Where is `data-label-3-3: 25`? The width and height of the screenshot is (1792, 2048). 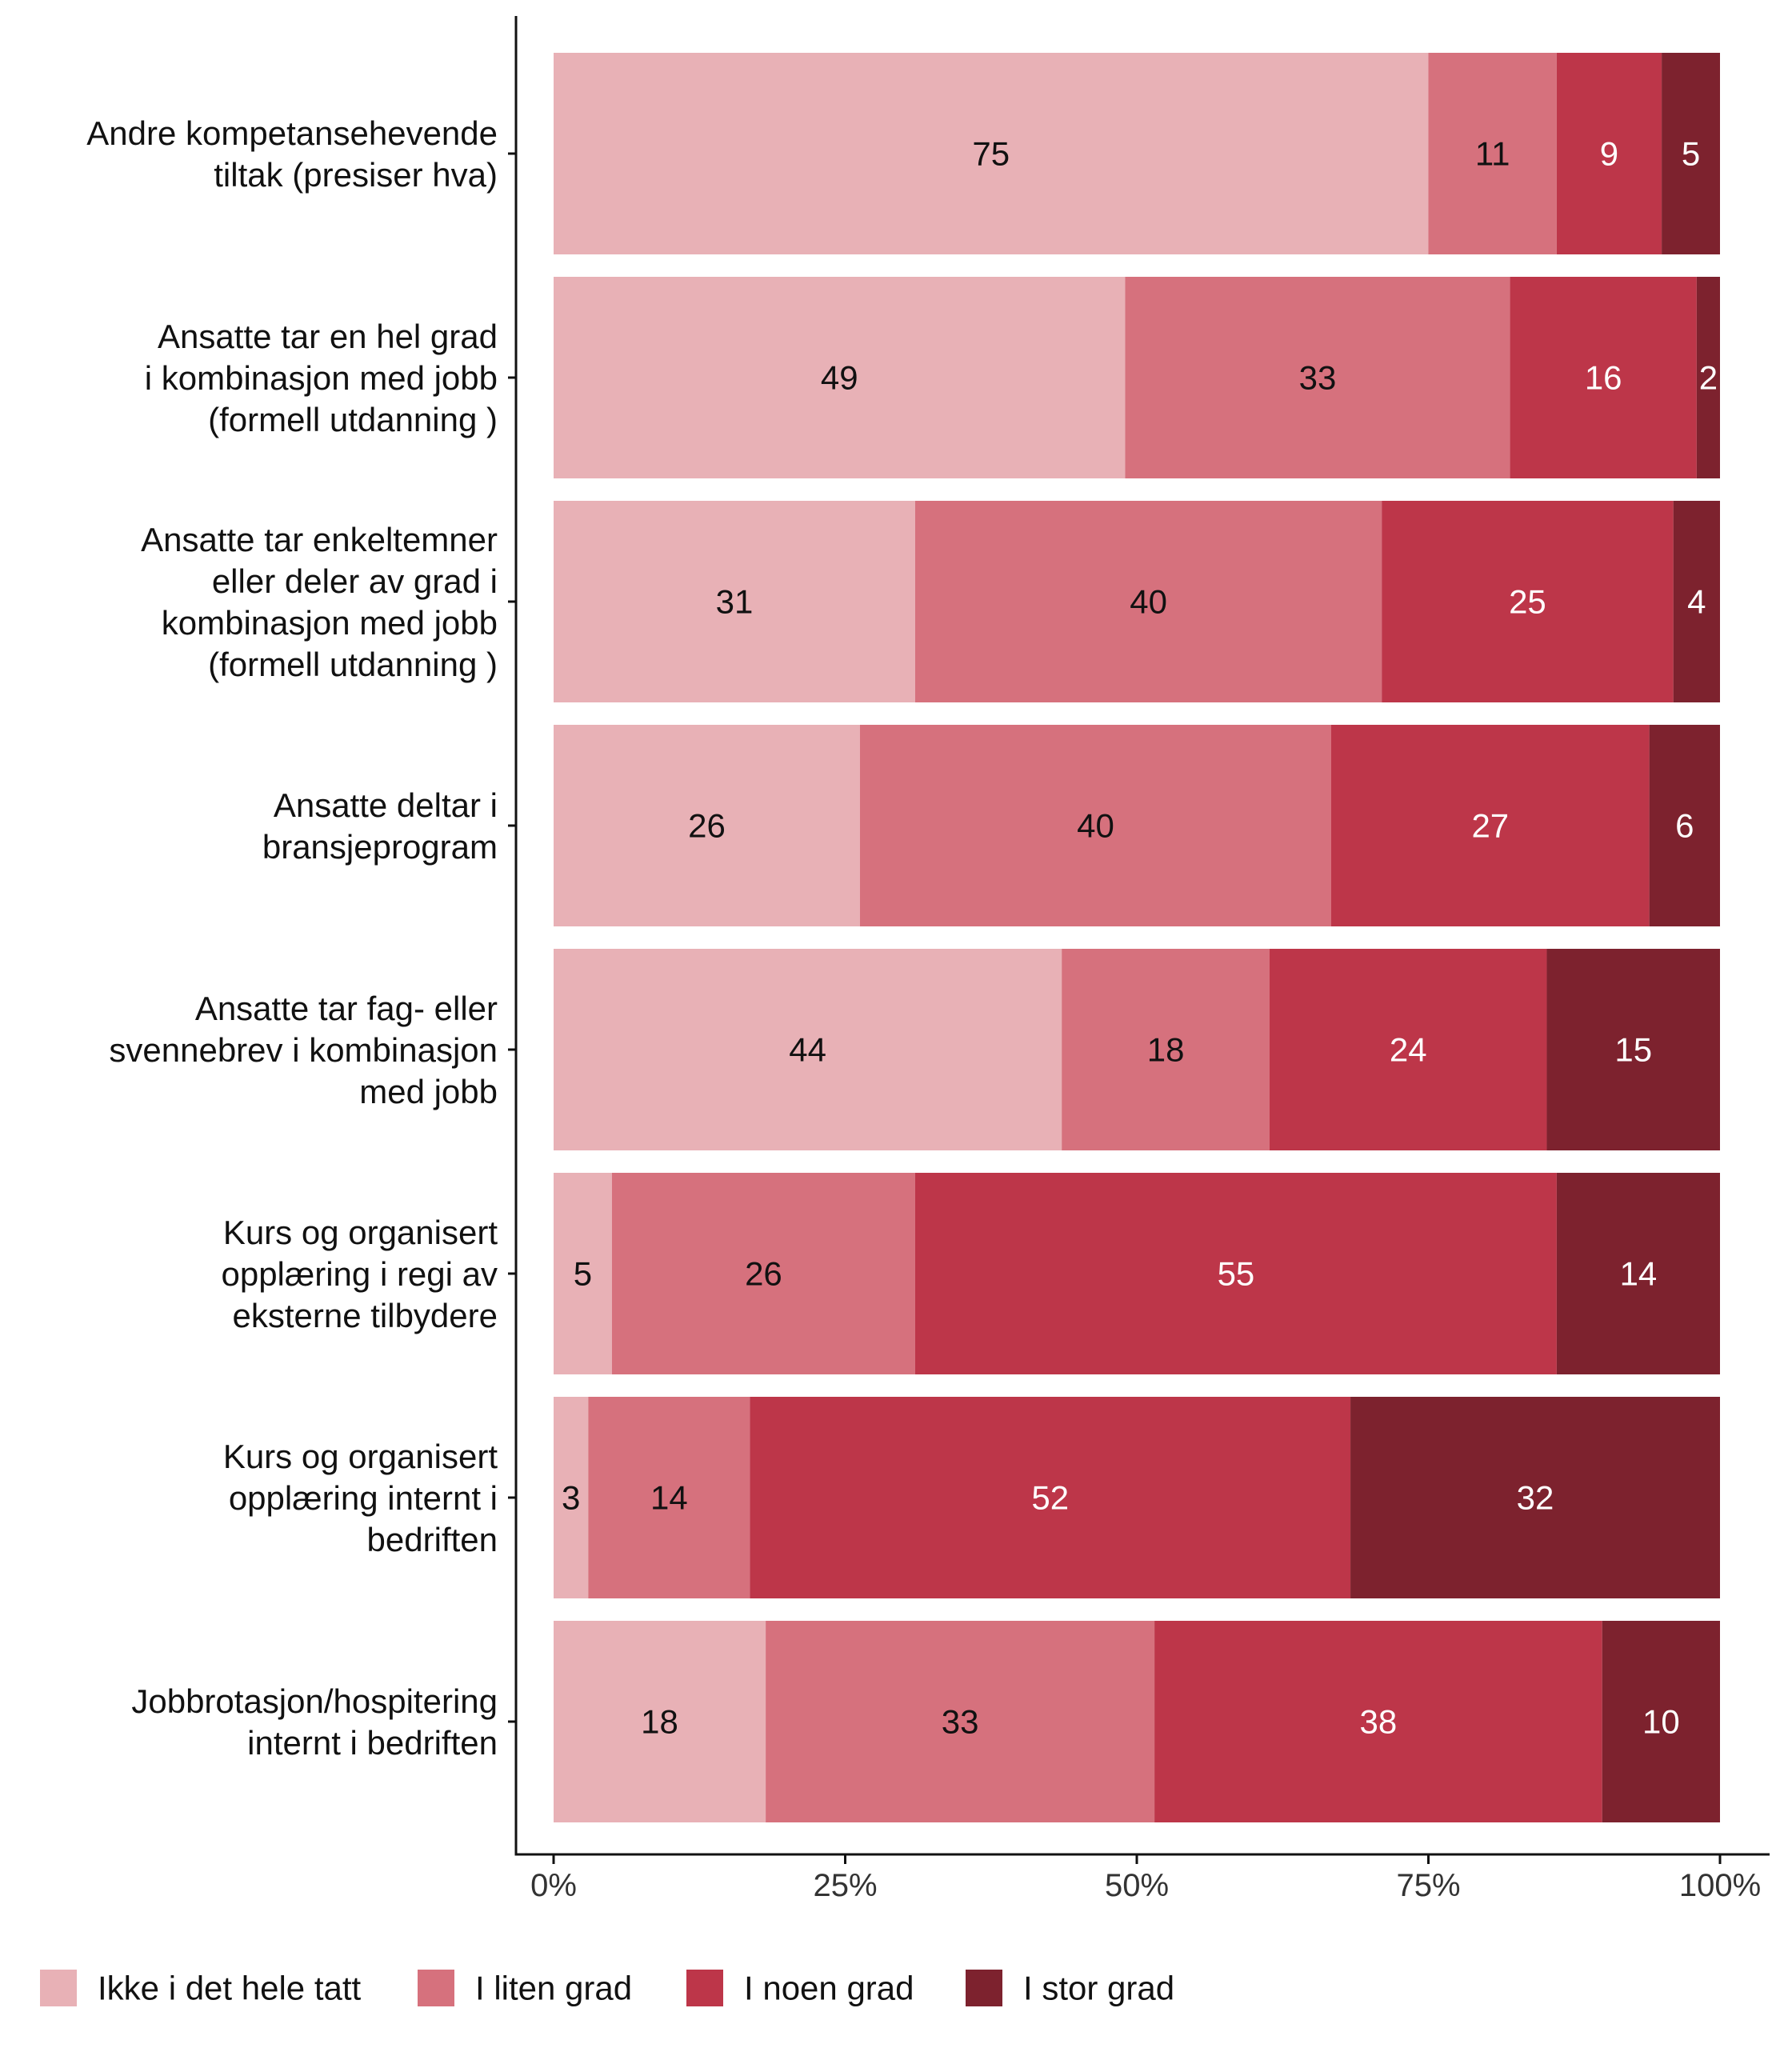 data-label-3-3: 25 is located at coordinates (1527, 602).